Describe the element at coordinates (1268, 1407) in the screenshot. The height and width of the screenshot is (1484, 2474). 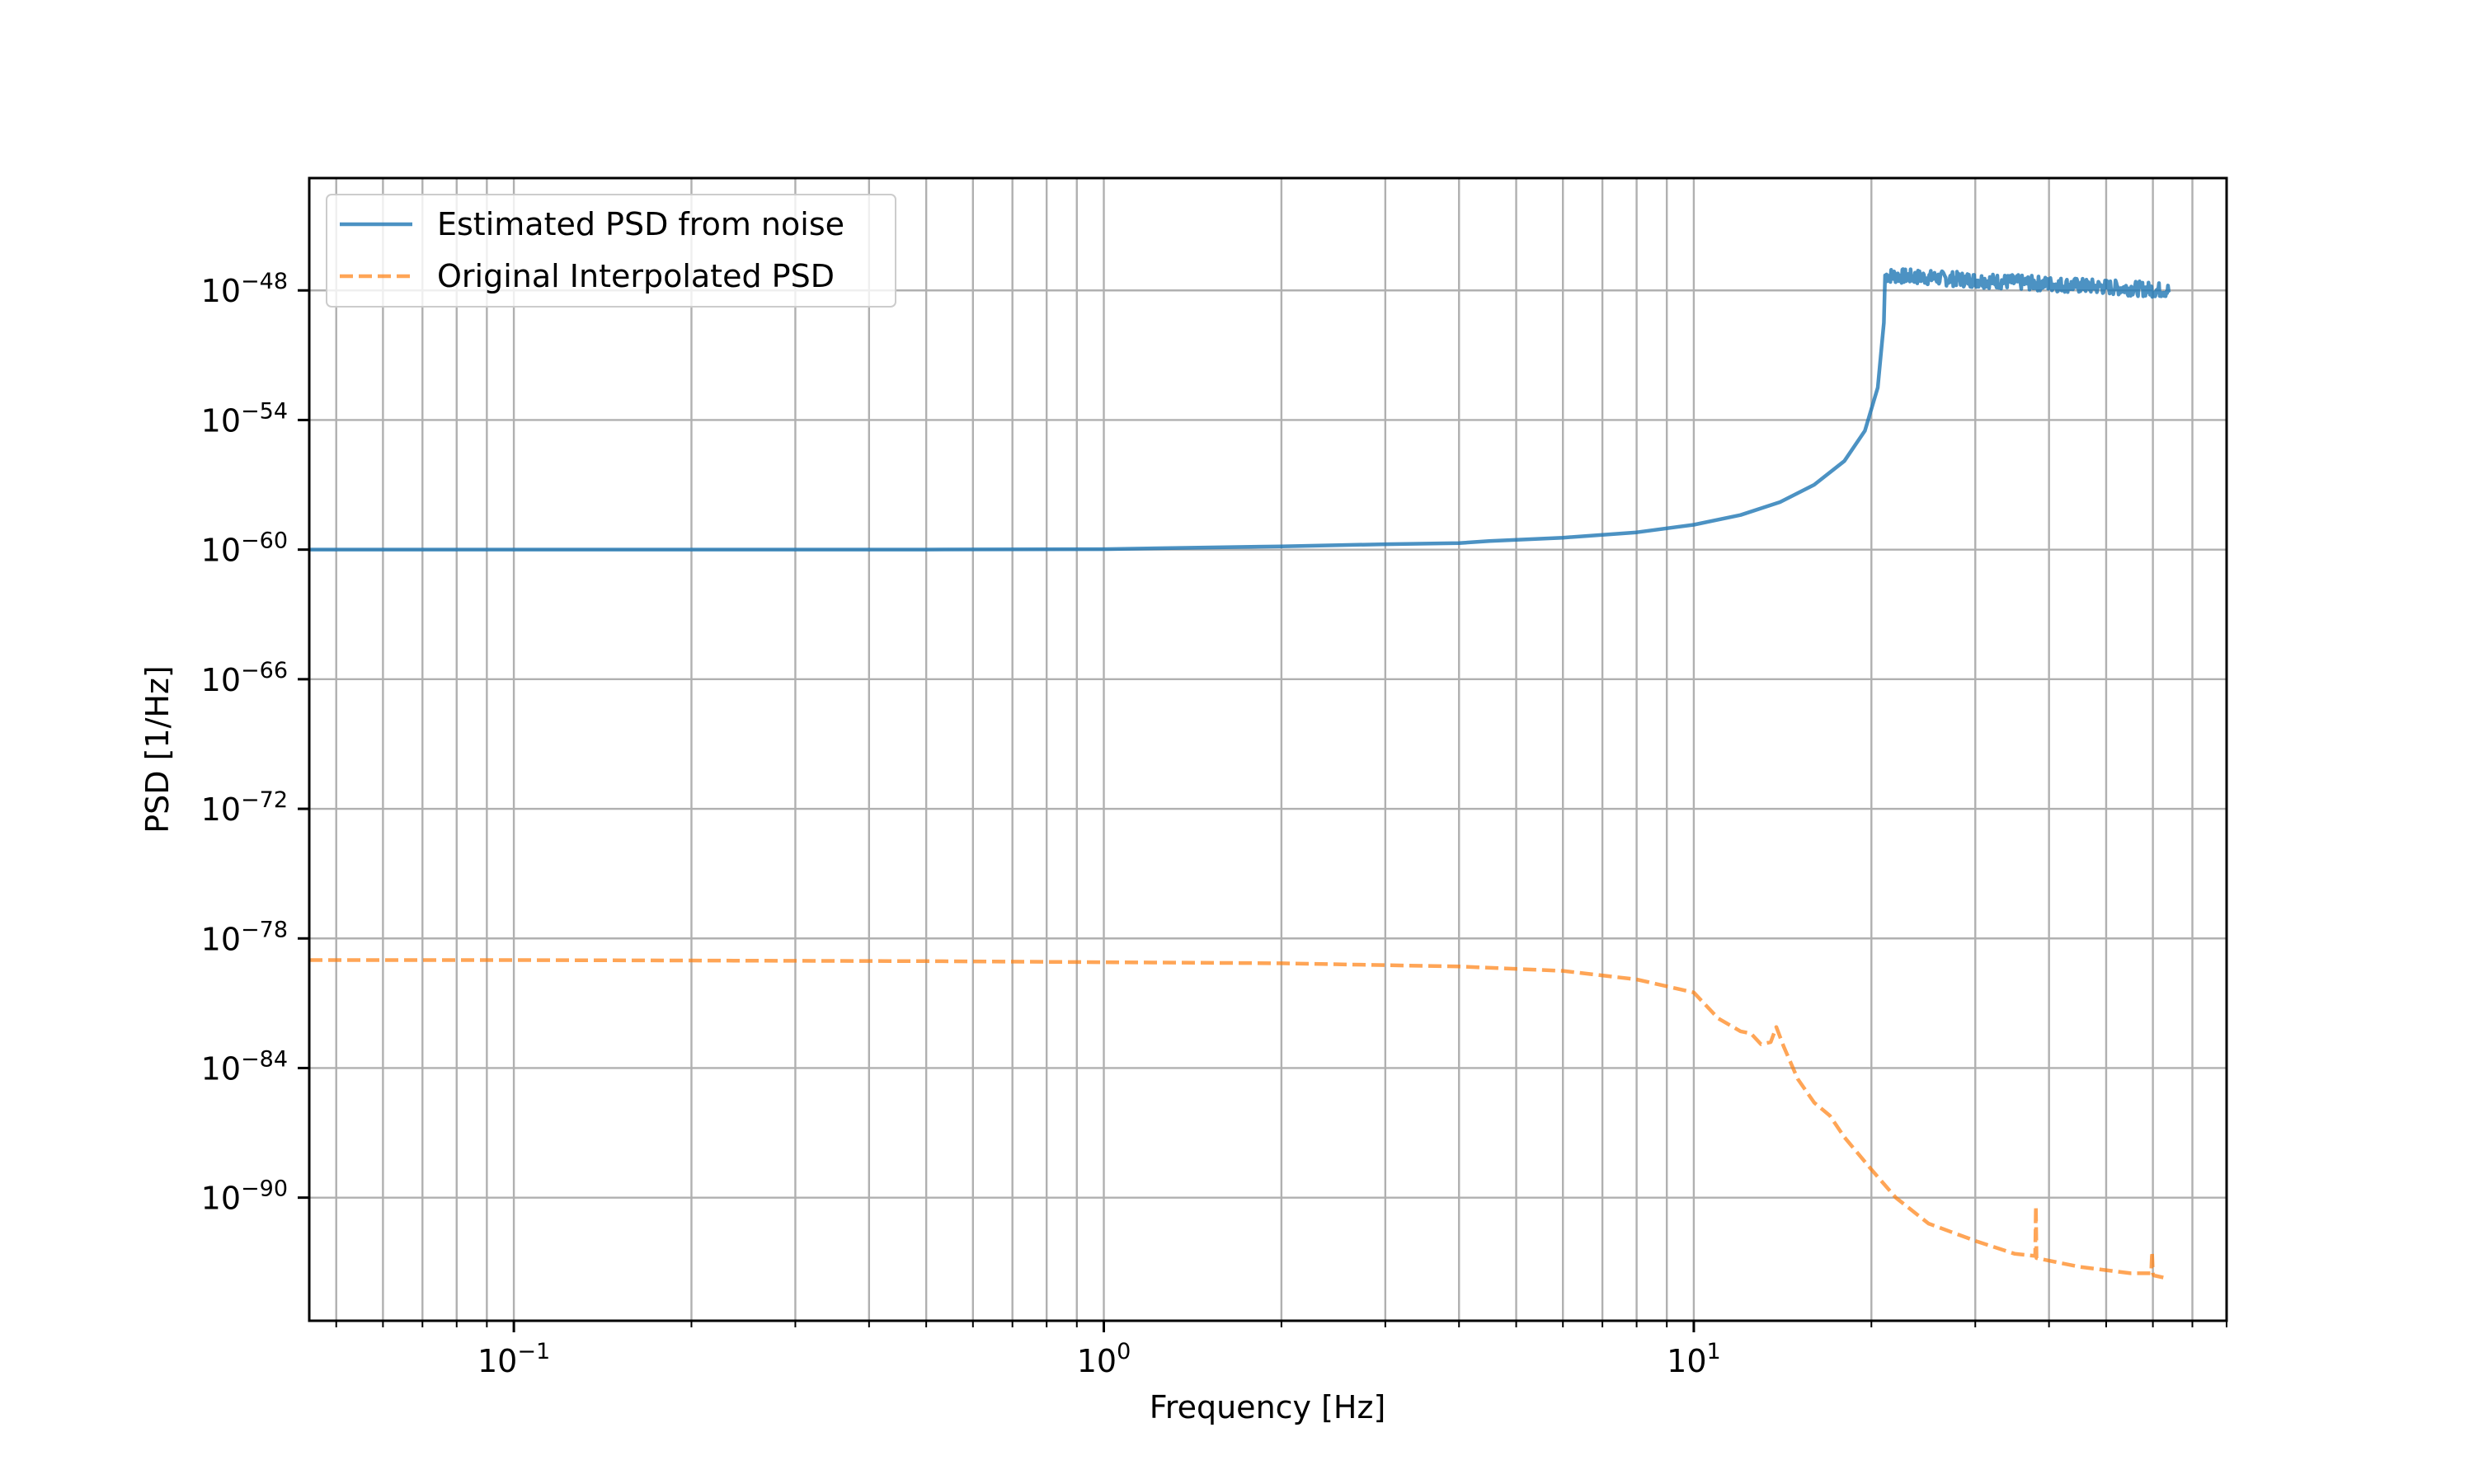
I see `x-axis-title: Frequency [Hz]` at that location.